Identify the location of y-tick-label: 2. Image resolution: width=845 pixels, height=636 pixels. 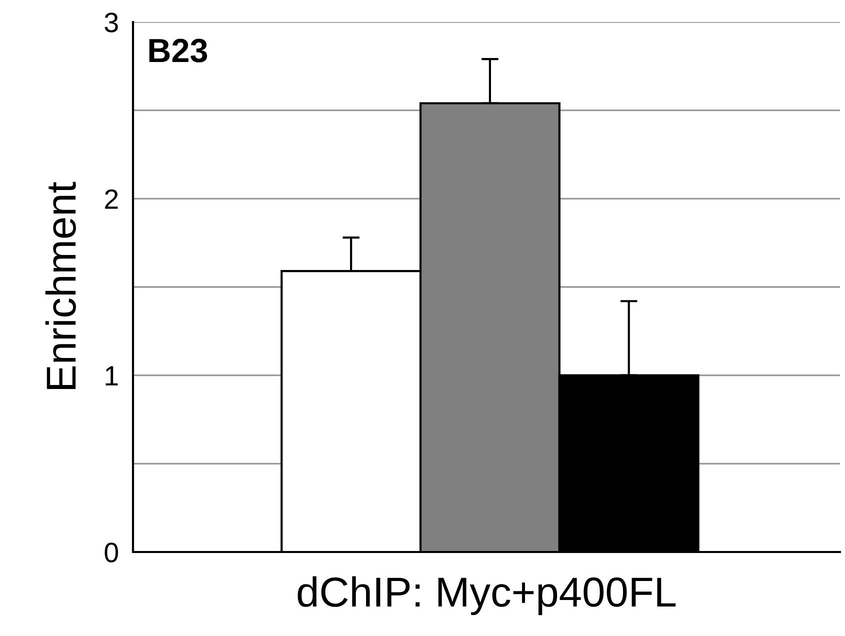
(111, 199).